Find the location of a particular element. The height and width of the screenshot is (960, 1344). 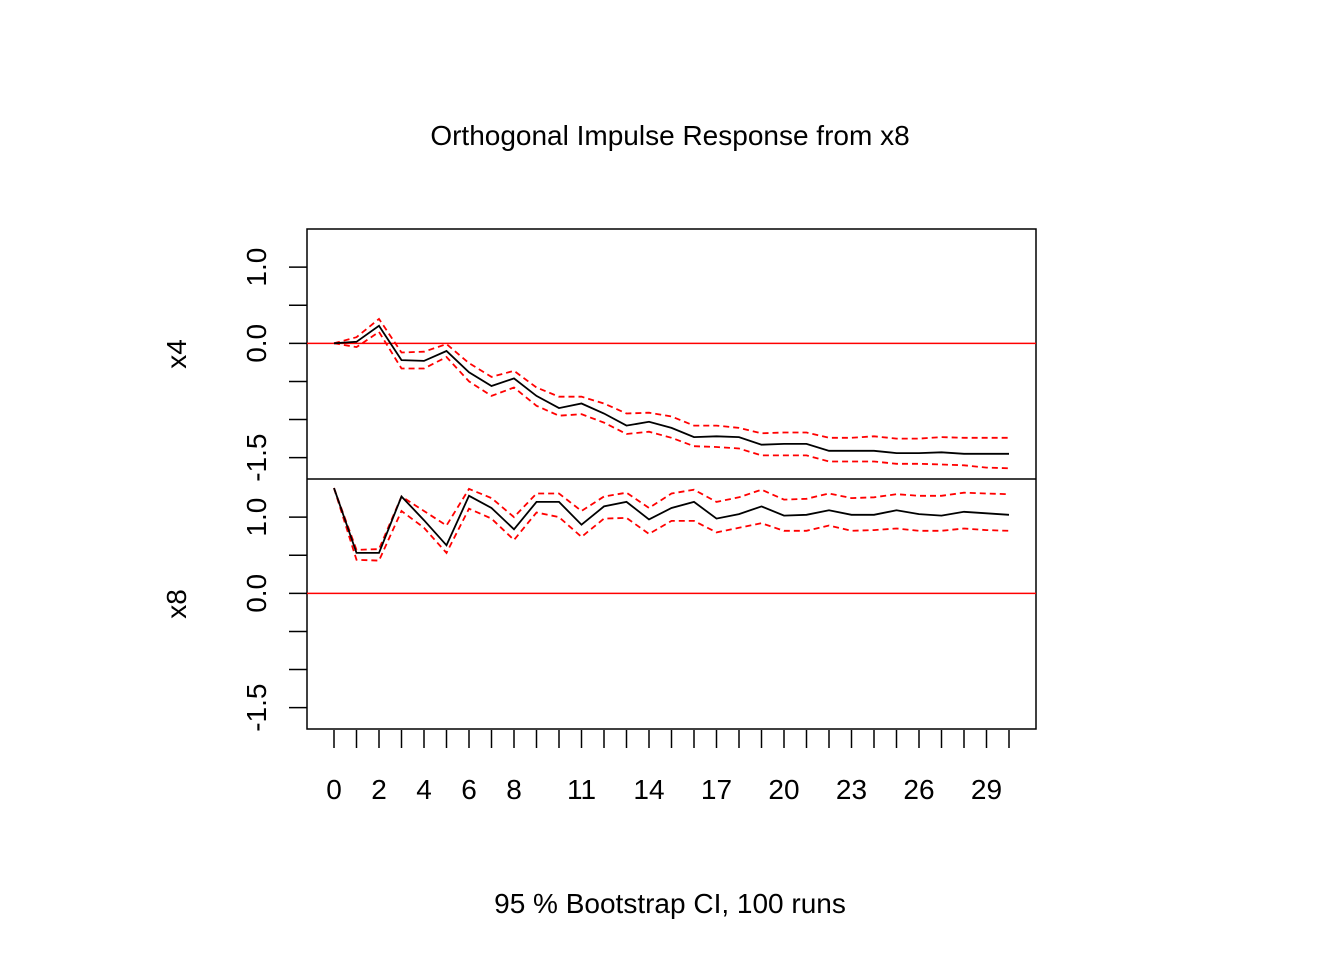

x-tick-label: 2 is located at coordinates (379, 789).